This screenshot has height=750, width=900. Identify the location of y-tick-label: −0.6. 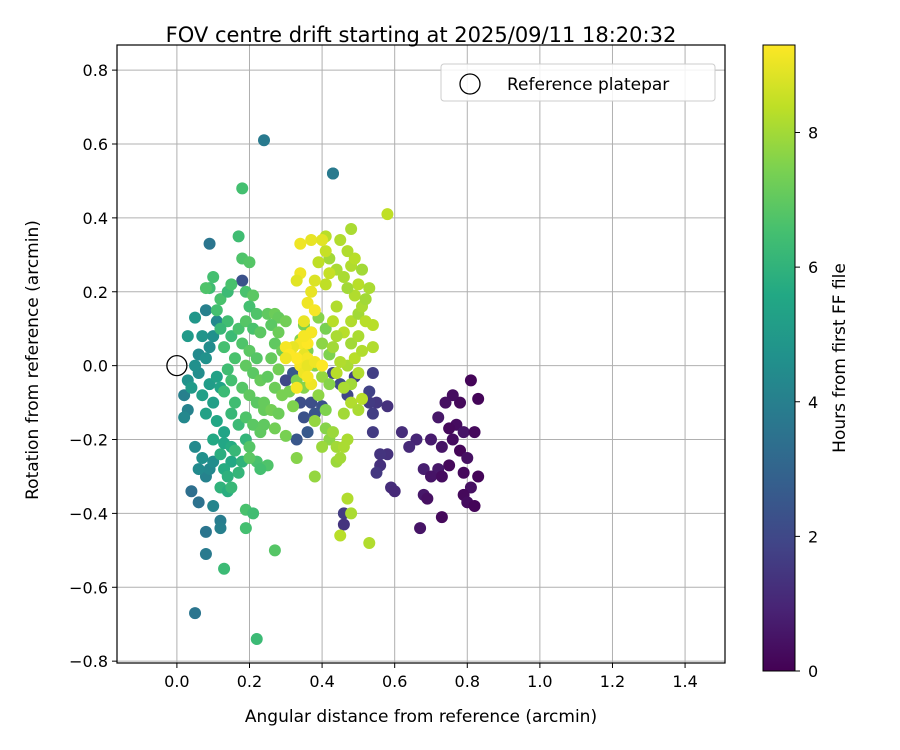
(88, 587).